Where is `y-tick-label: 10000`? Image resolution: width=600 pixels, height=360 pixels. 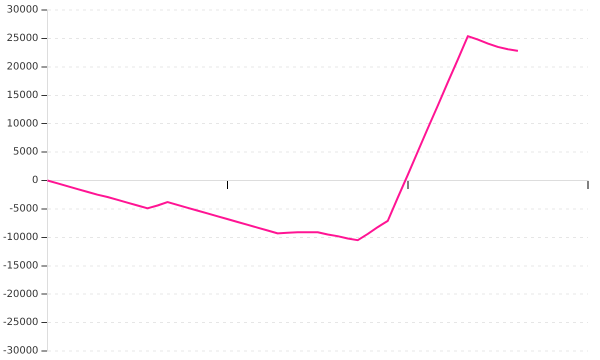
y-tick-label: 10000 is located at coordinates (22, 124).